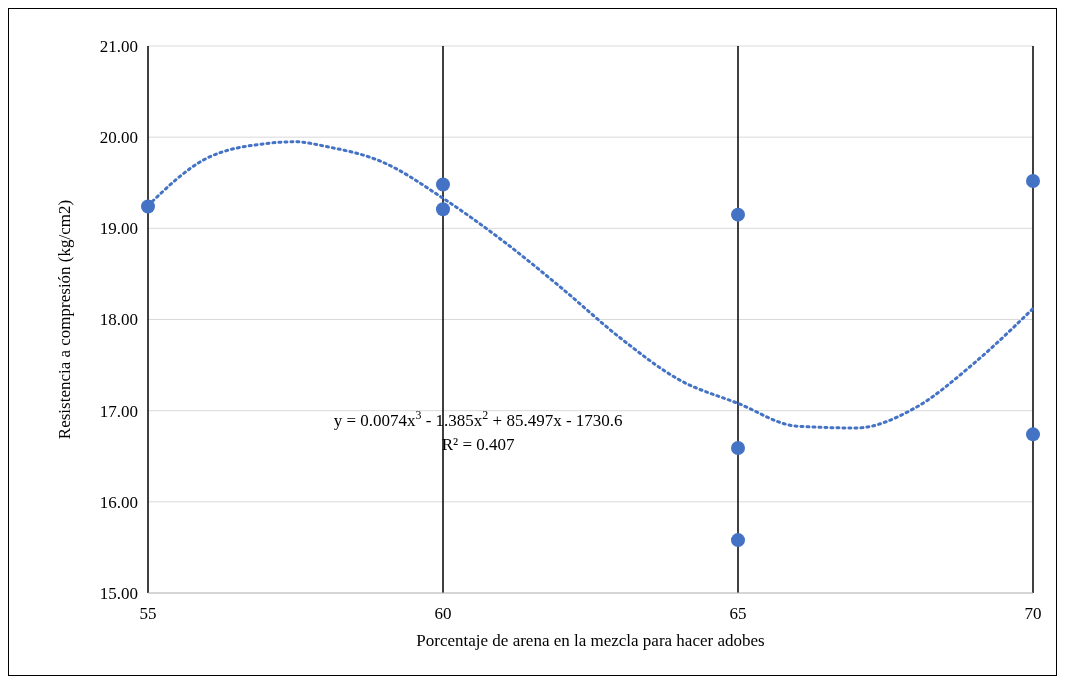 This screenshot has height=684, width=1065. What do you see at coordinates (118, 46) in the screenshot?
I see `y-tick-label: 21.00` at bounding box center [118, 46].